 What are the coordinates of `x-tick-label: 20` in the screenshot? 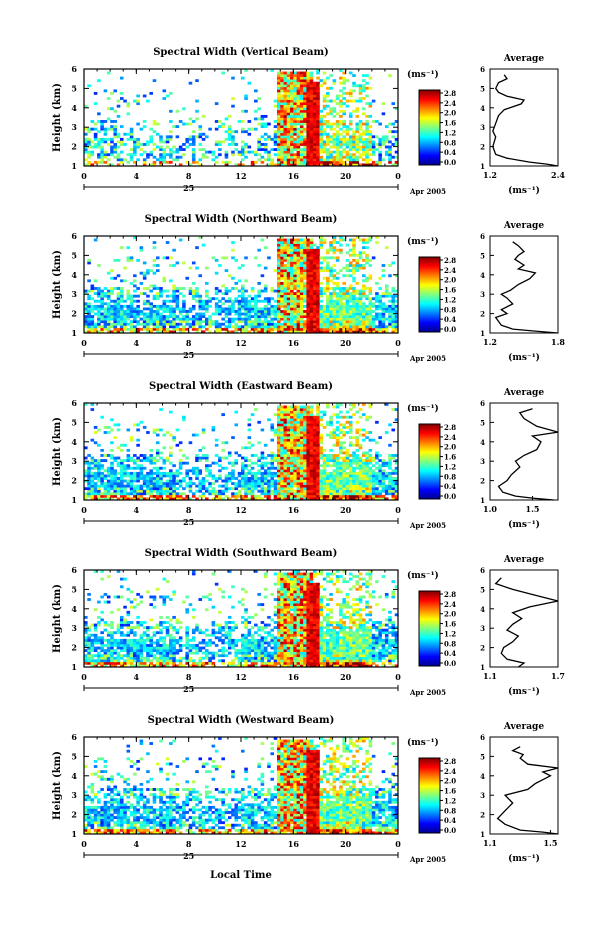 It's located at (346, 176).